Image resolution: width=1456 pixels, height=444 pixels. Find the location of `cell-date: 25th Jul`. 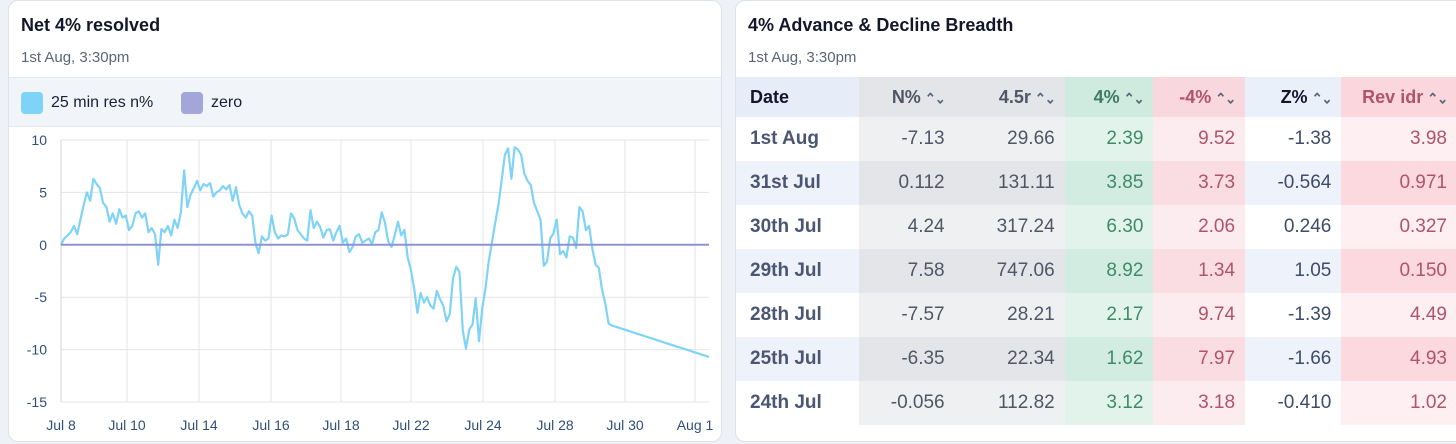

cell-date: 25th Jul is located at coordinates (797, 359).